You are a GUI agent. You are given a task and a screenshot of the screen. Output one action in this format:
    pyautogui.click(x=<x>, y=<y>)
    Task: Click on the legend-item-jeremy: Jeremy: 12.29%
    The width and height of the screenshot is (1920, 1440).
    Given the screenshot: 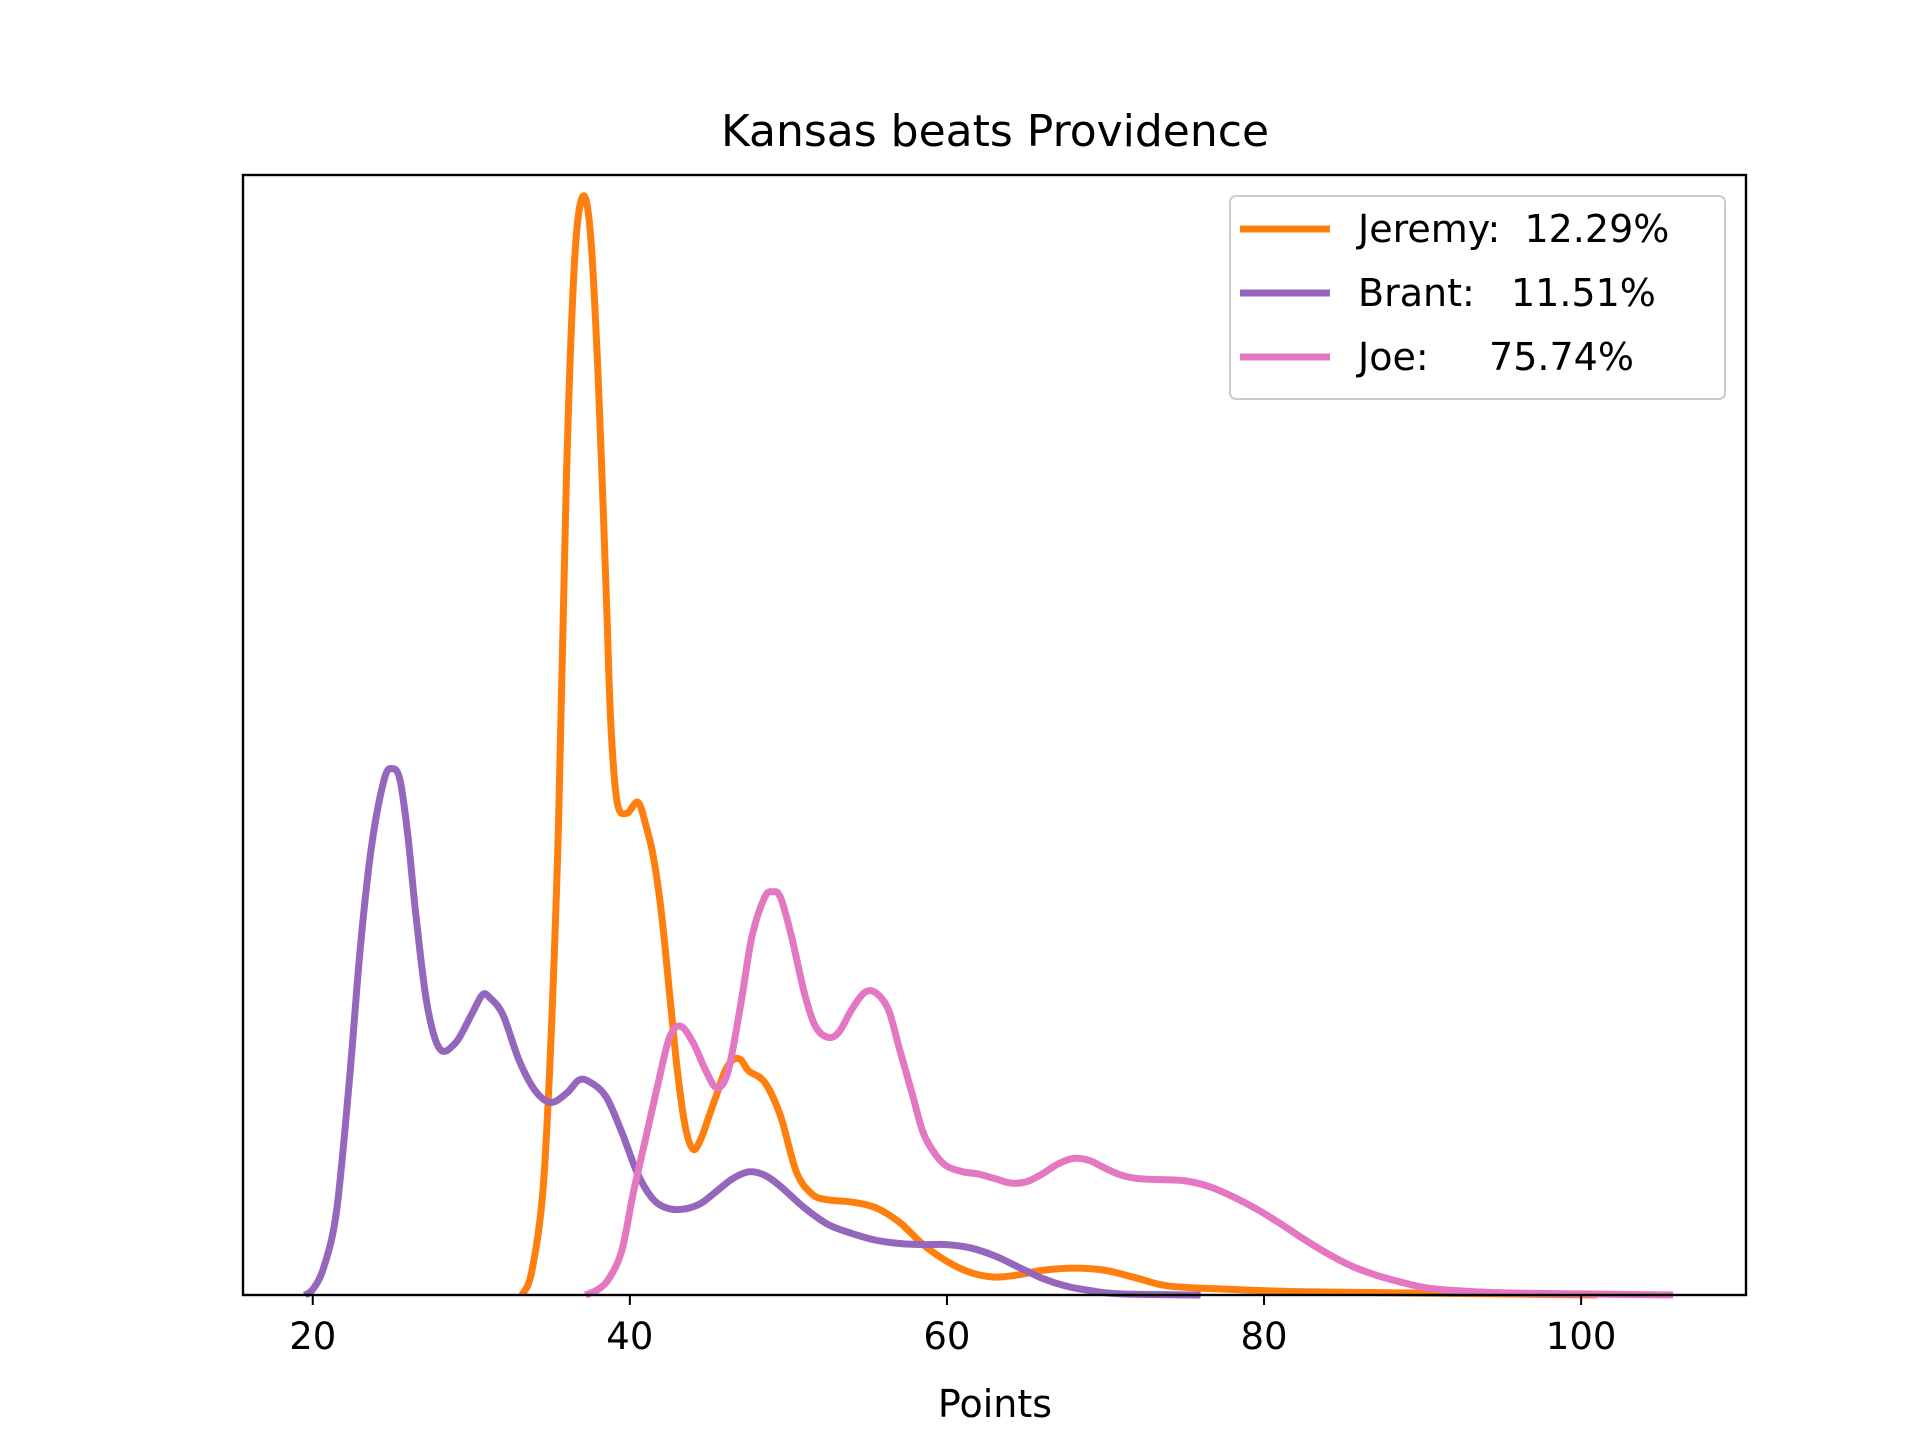 What is the action you would take?
    pyautogui.click(x=1454, y=229)
    